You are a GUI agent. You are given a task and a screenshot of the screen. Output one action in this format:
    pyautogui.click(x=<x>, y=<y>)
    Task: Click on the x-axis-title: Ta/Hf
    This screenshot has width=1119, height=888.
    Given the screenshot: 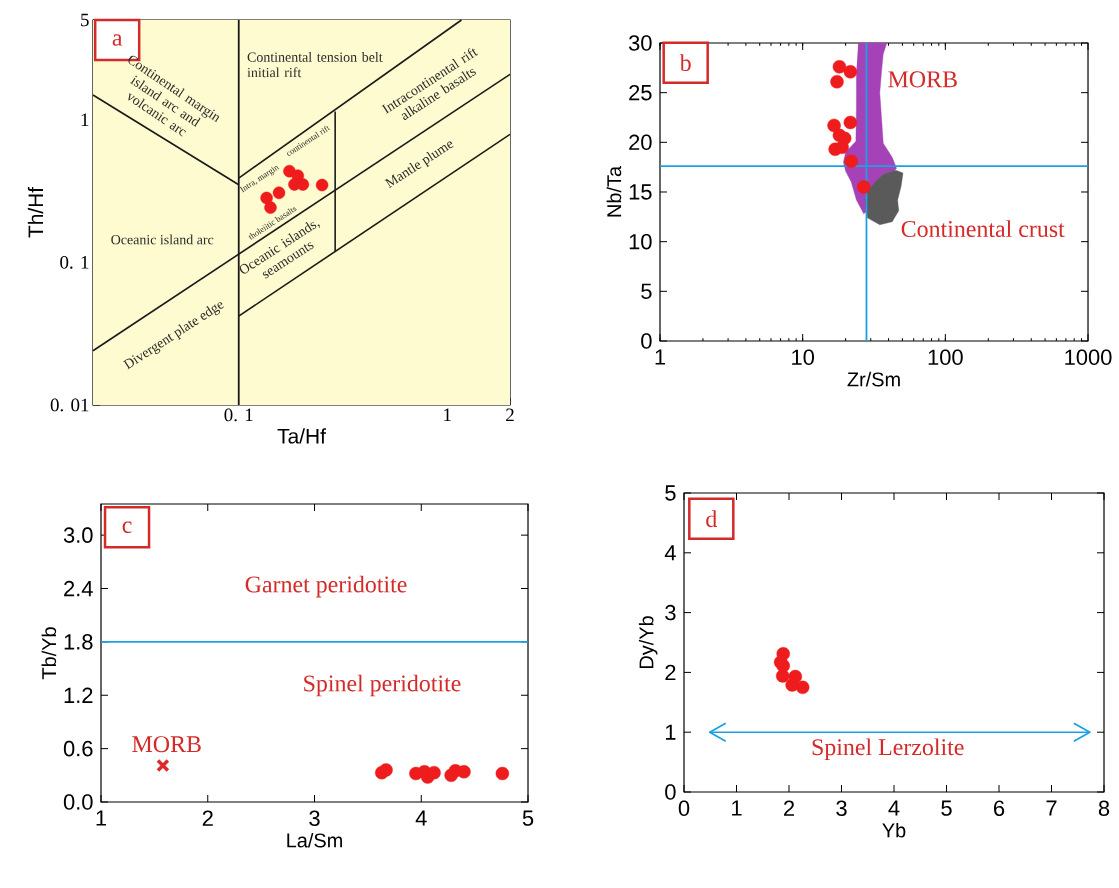 What is the action you would take?
    pyautogui.click(x=301, y=436)
    